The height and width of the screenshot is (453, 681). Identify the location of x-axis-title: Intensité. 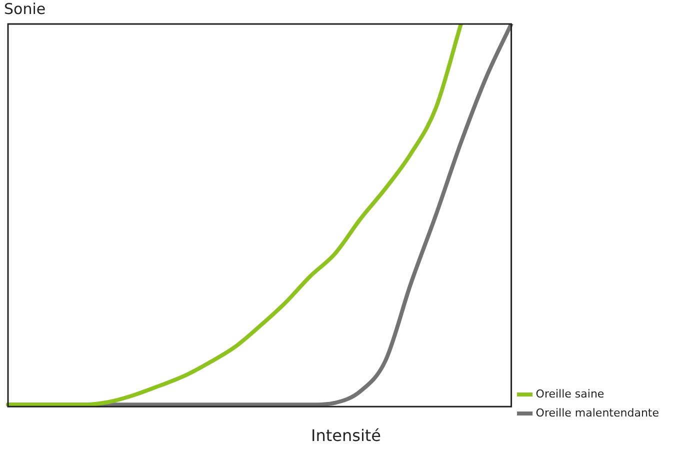
(345, 435).